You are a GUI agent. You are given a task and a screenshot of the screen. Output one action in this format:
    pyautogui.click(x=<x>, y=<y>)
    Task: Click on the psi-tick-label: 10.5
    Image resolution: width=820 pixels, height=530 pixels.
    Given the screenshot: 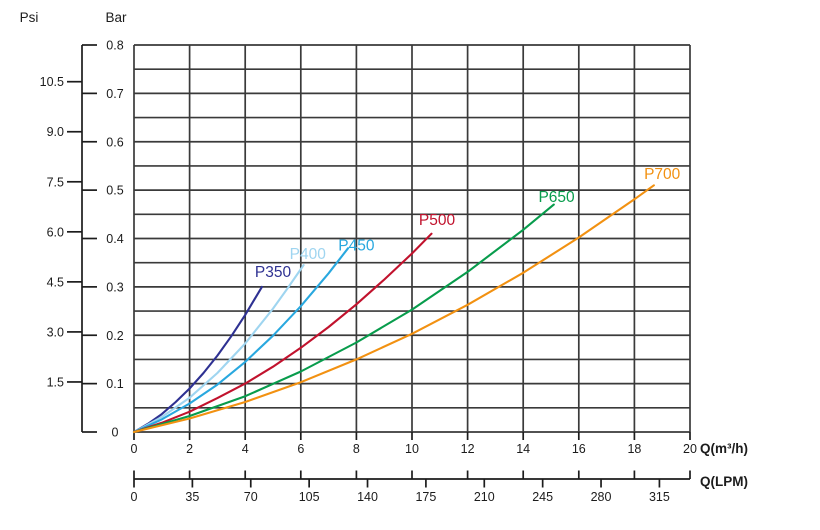 What is the action you would take?
    pyautogui.click(x=52, y=82)
    